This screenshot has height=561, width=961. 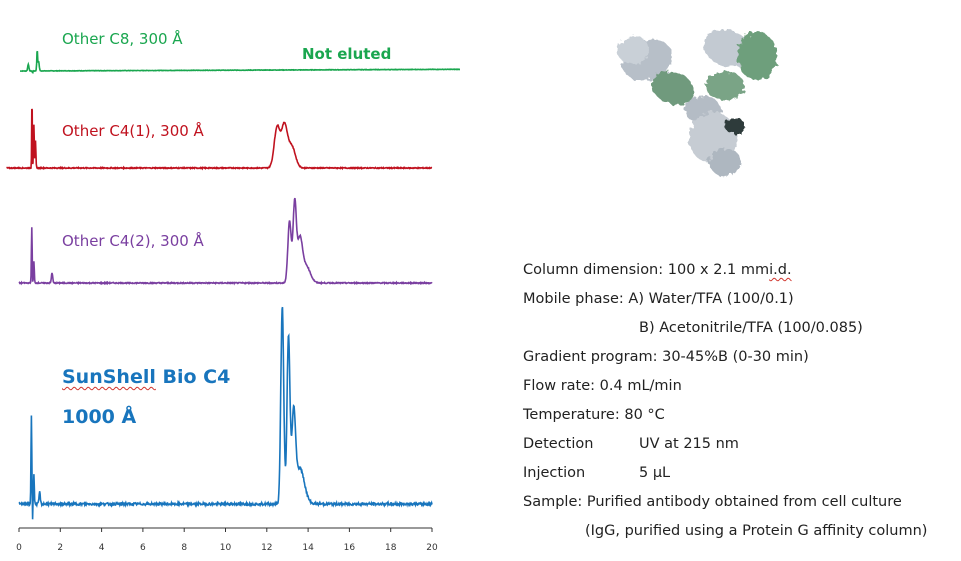 What do you see at coordinates (602, 386) in the screenshot?
I see `flow-rate: Flow rate: 0.4 mL/min` at bounding box center [602, 386].